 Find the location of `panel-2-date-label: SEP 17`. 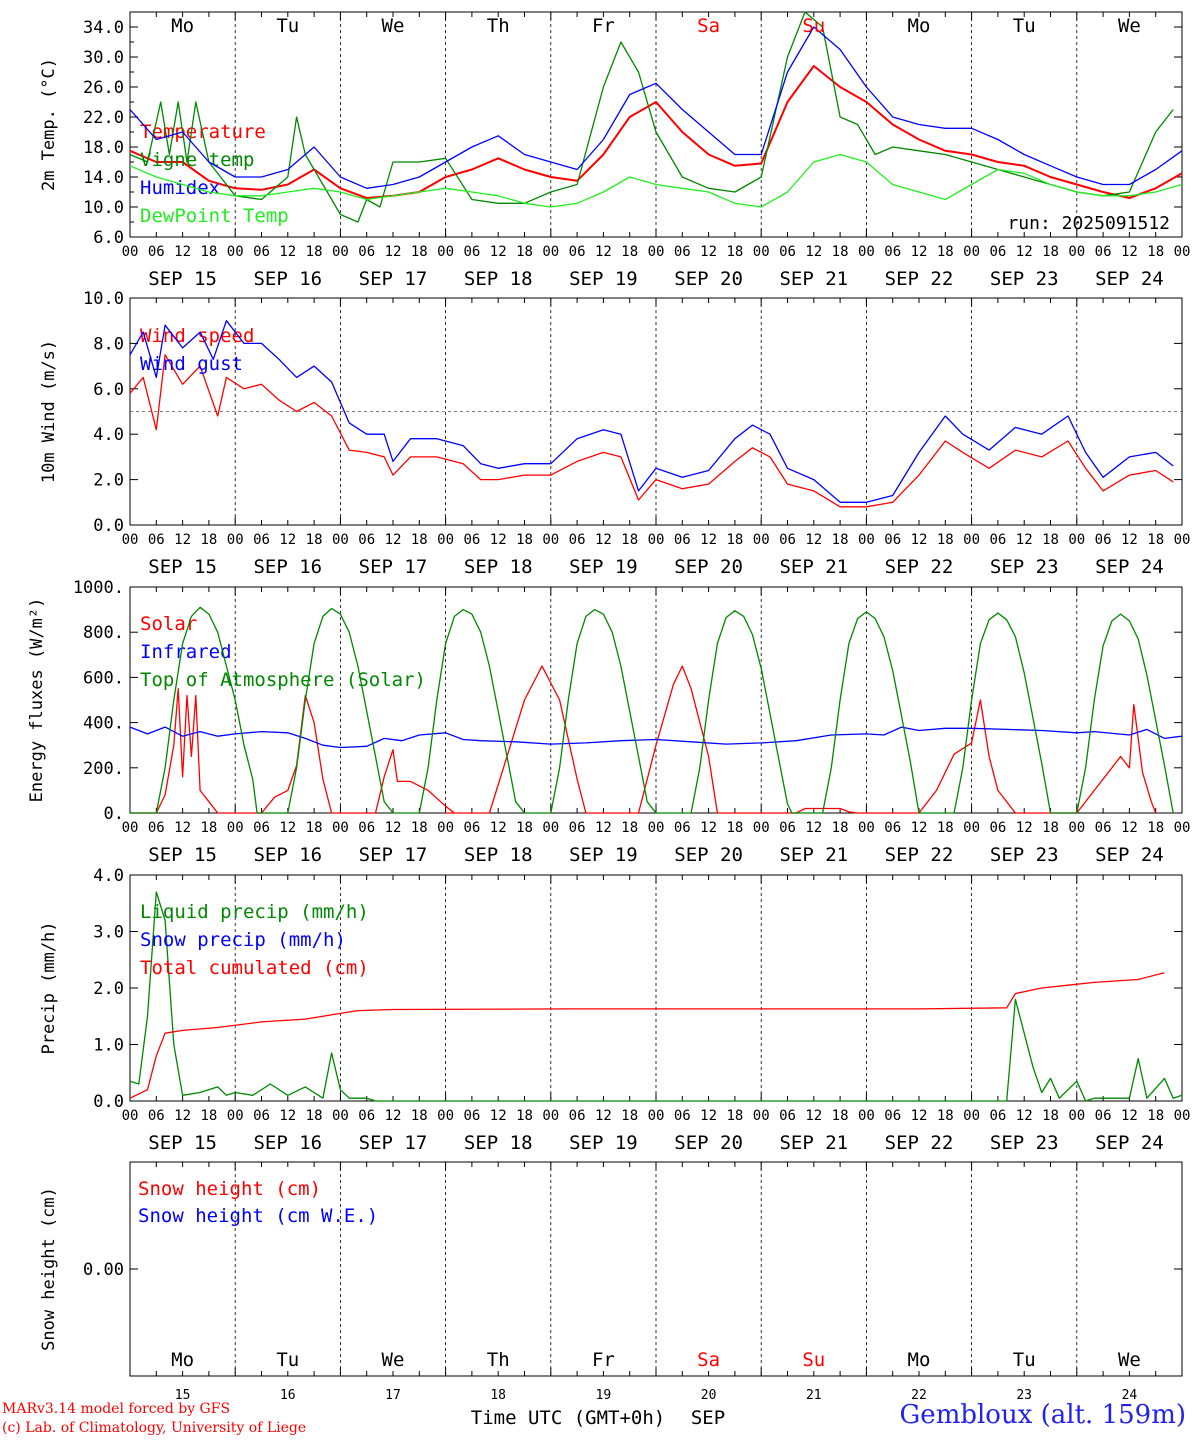

panel-2-date-label: SEP 17 is located at coordinates (393, 567).